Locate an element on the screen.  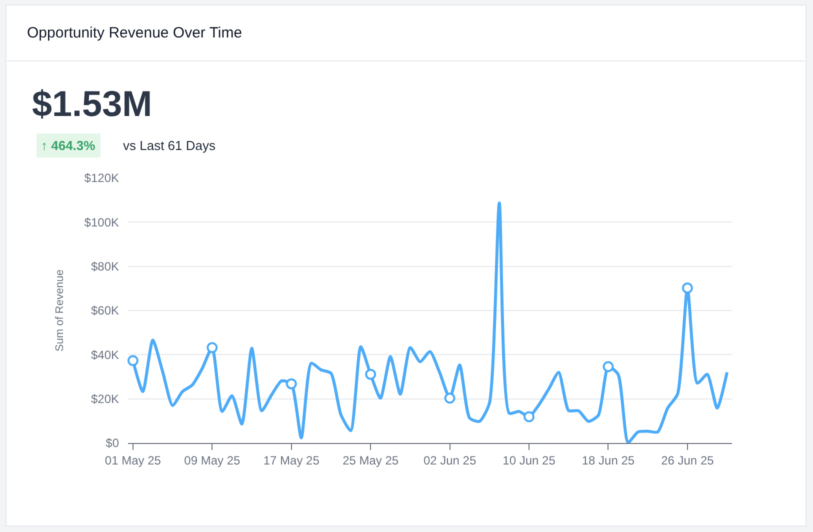
text: ↑ 464.3% is located at coordinates (68, 145).